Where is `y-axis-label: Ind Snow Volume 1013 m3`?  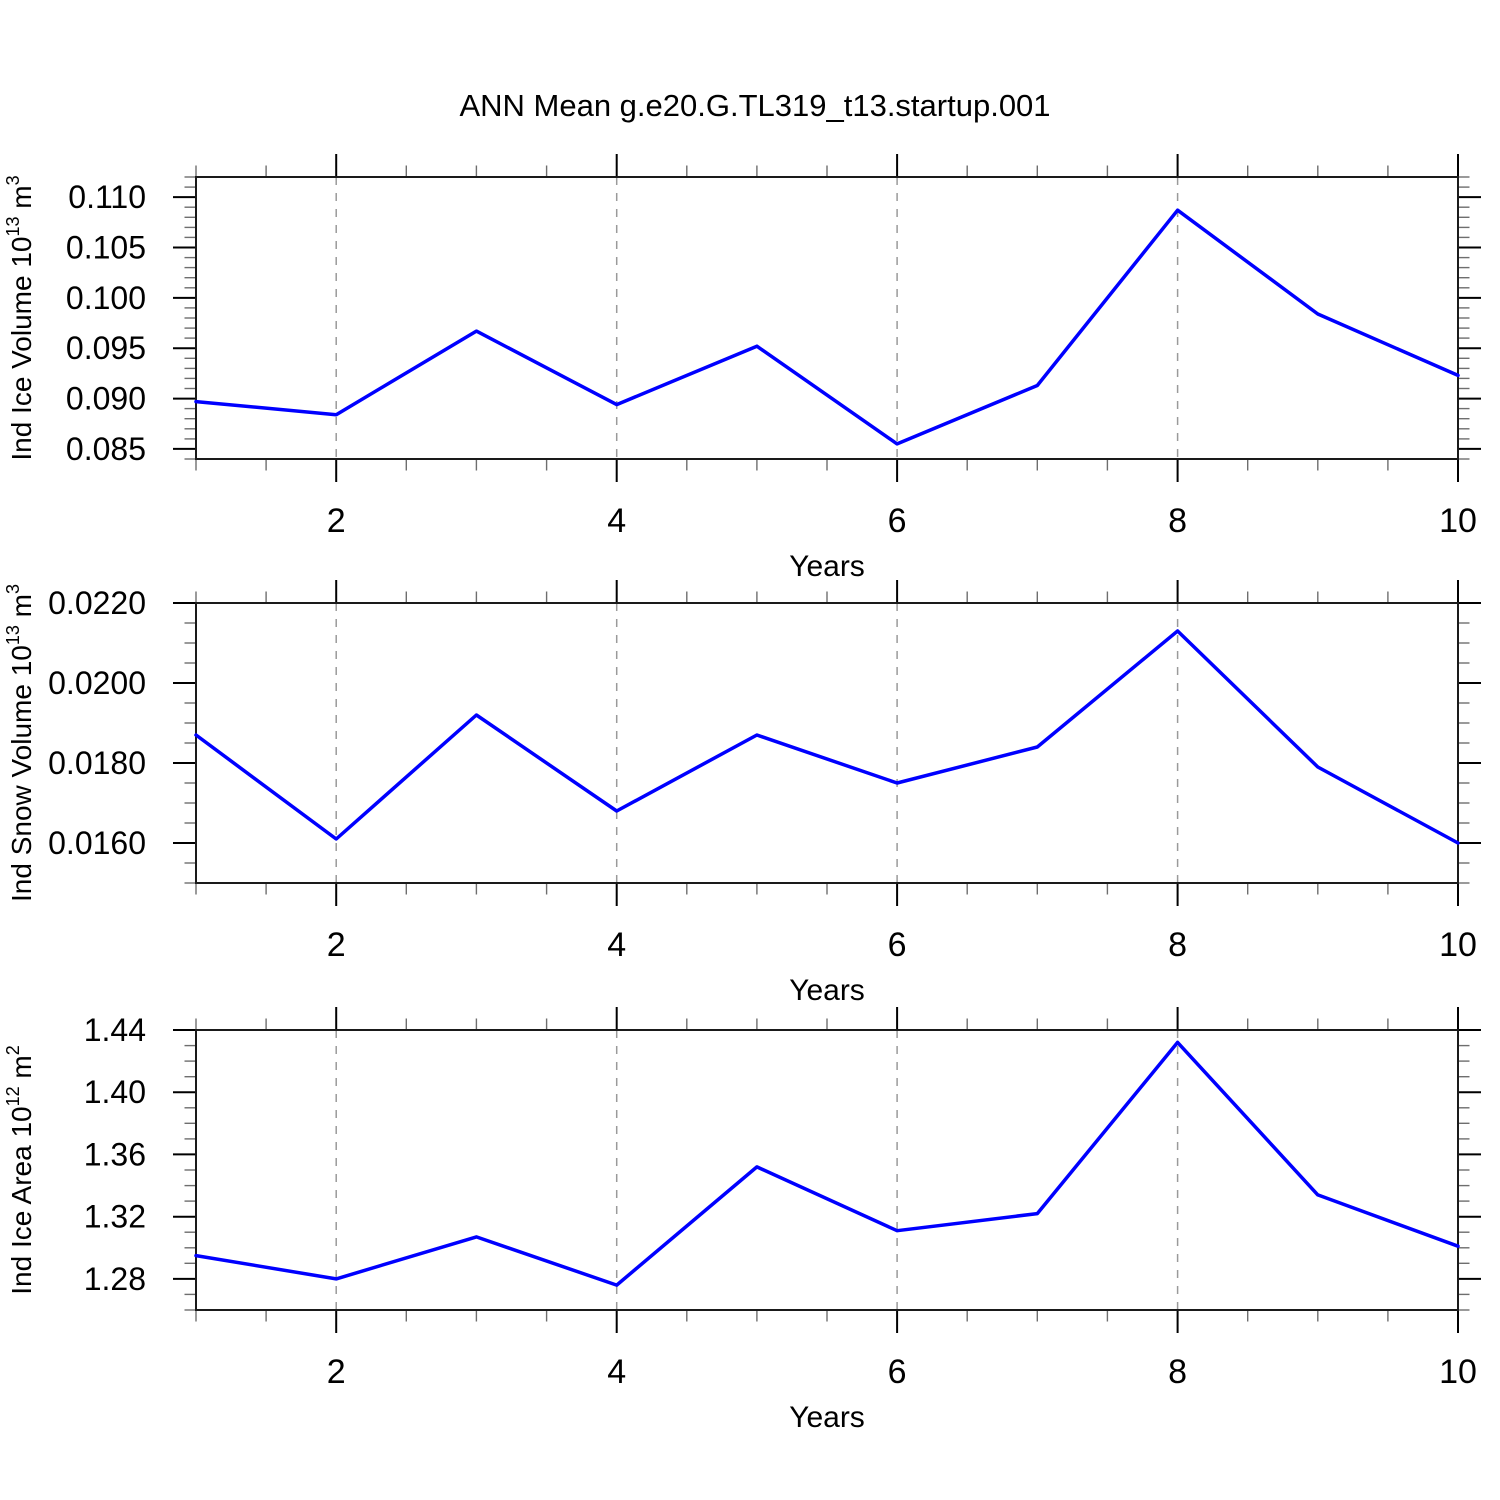
y-axis-label: Ind Snow Volume 1013 m3 is located at coordinates (20, 743).